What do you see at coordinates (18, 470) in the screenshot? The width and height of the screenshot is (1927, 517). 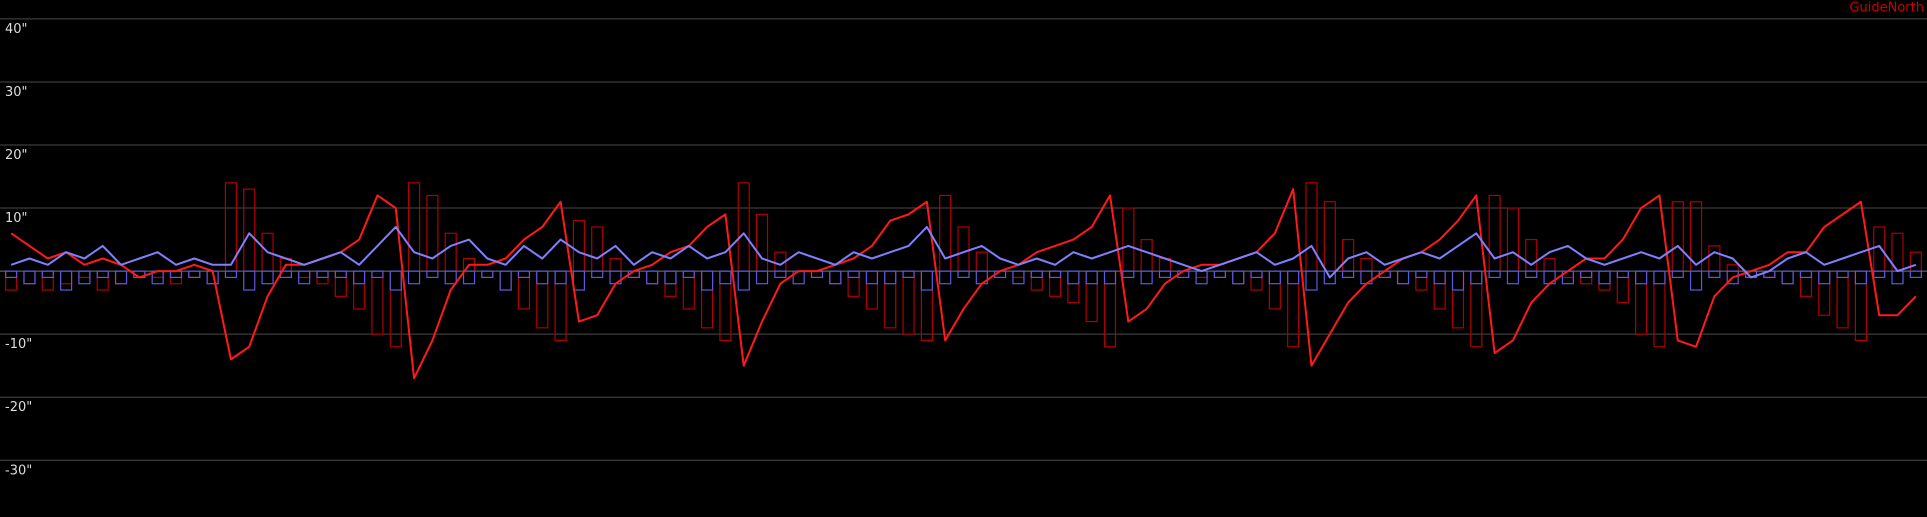 I see `y-tick-label: -30"` at bounding box center [18, 470].